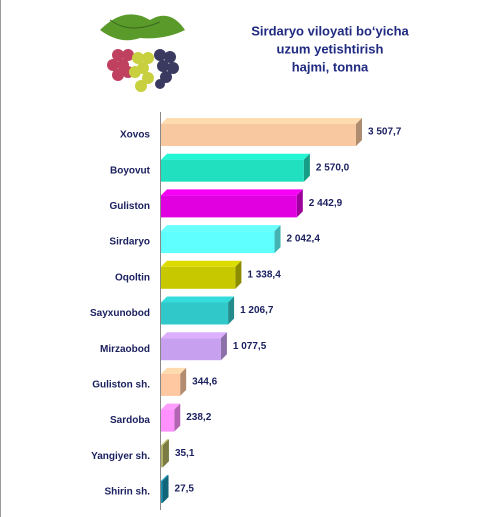  What do you see at coordinates (304, 239) in the screenshot?
I see `value-label: 2 042,4` at bounding box center [304, 239].